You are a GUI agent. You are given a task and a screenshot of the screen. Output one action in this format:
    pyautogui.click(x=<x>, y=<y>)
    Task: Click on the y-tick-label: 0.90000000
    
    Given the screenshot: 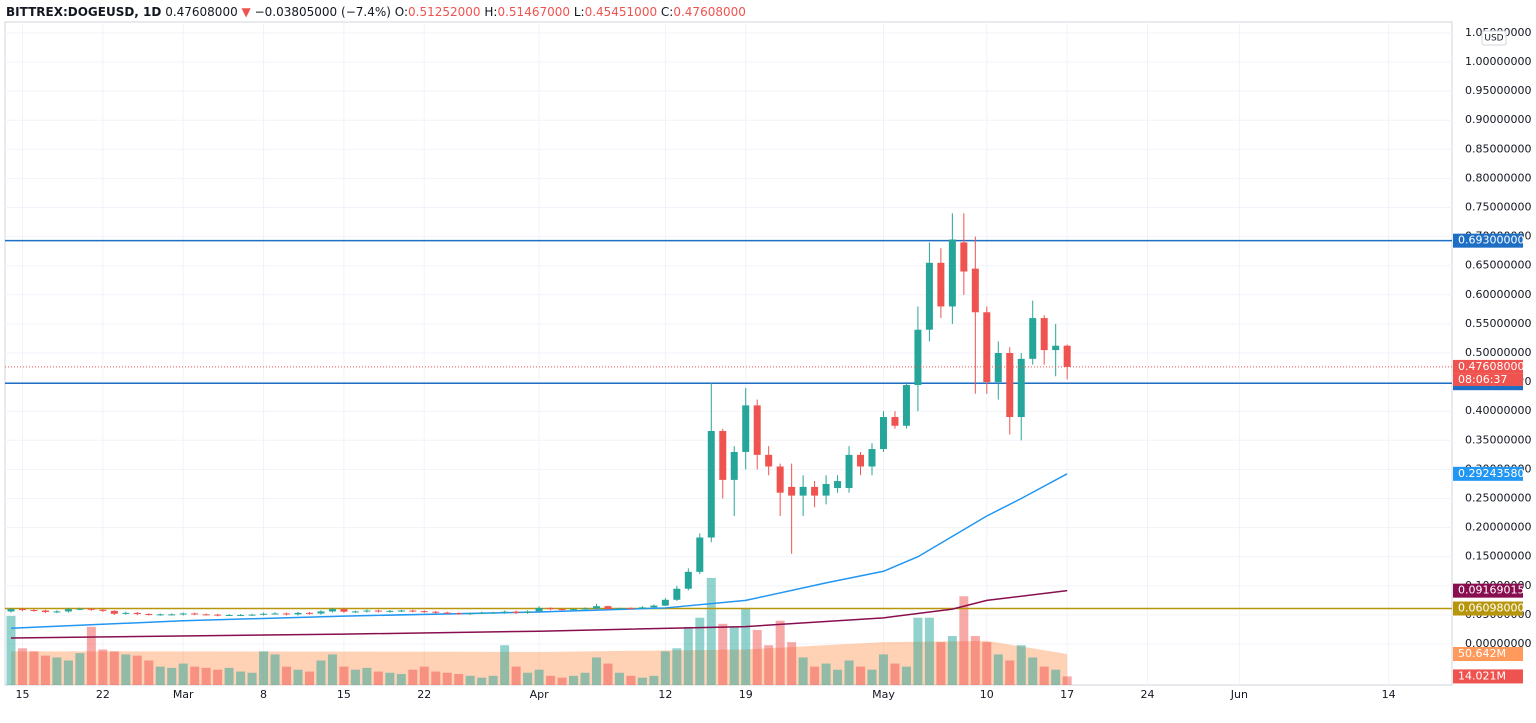 What is the action you would take?
    pyautogui.click(x=1498, y=119)
    